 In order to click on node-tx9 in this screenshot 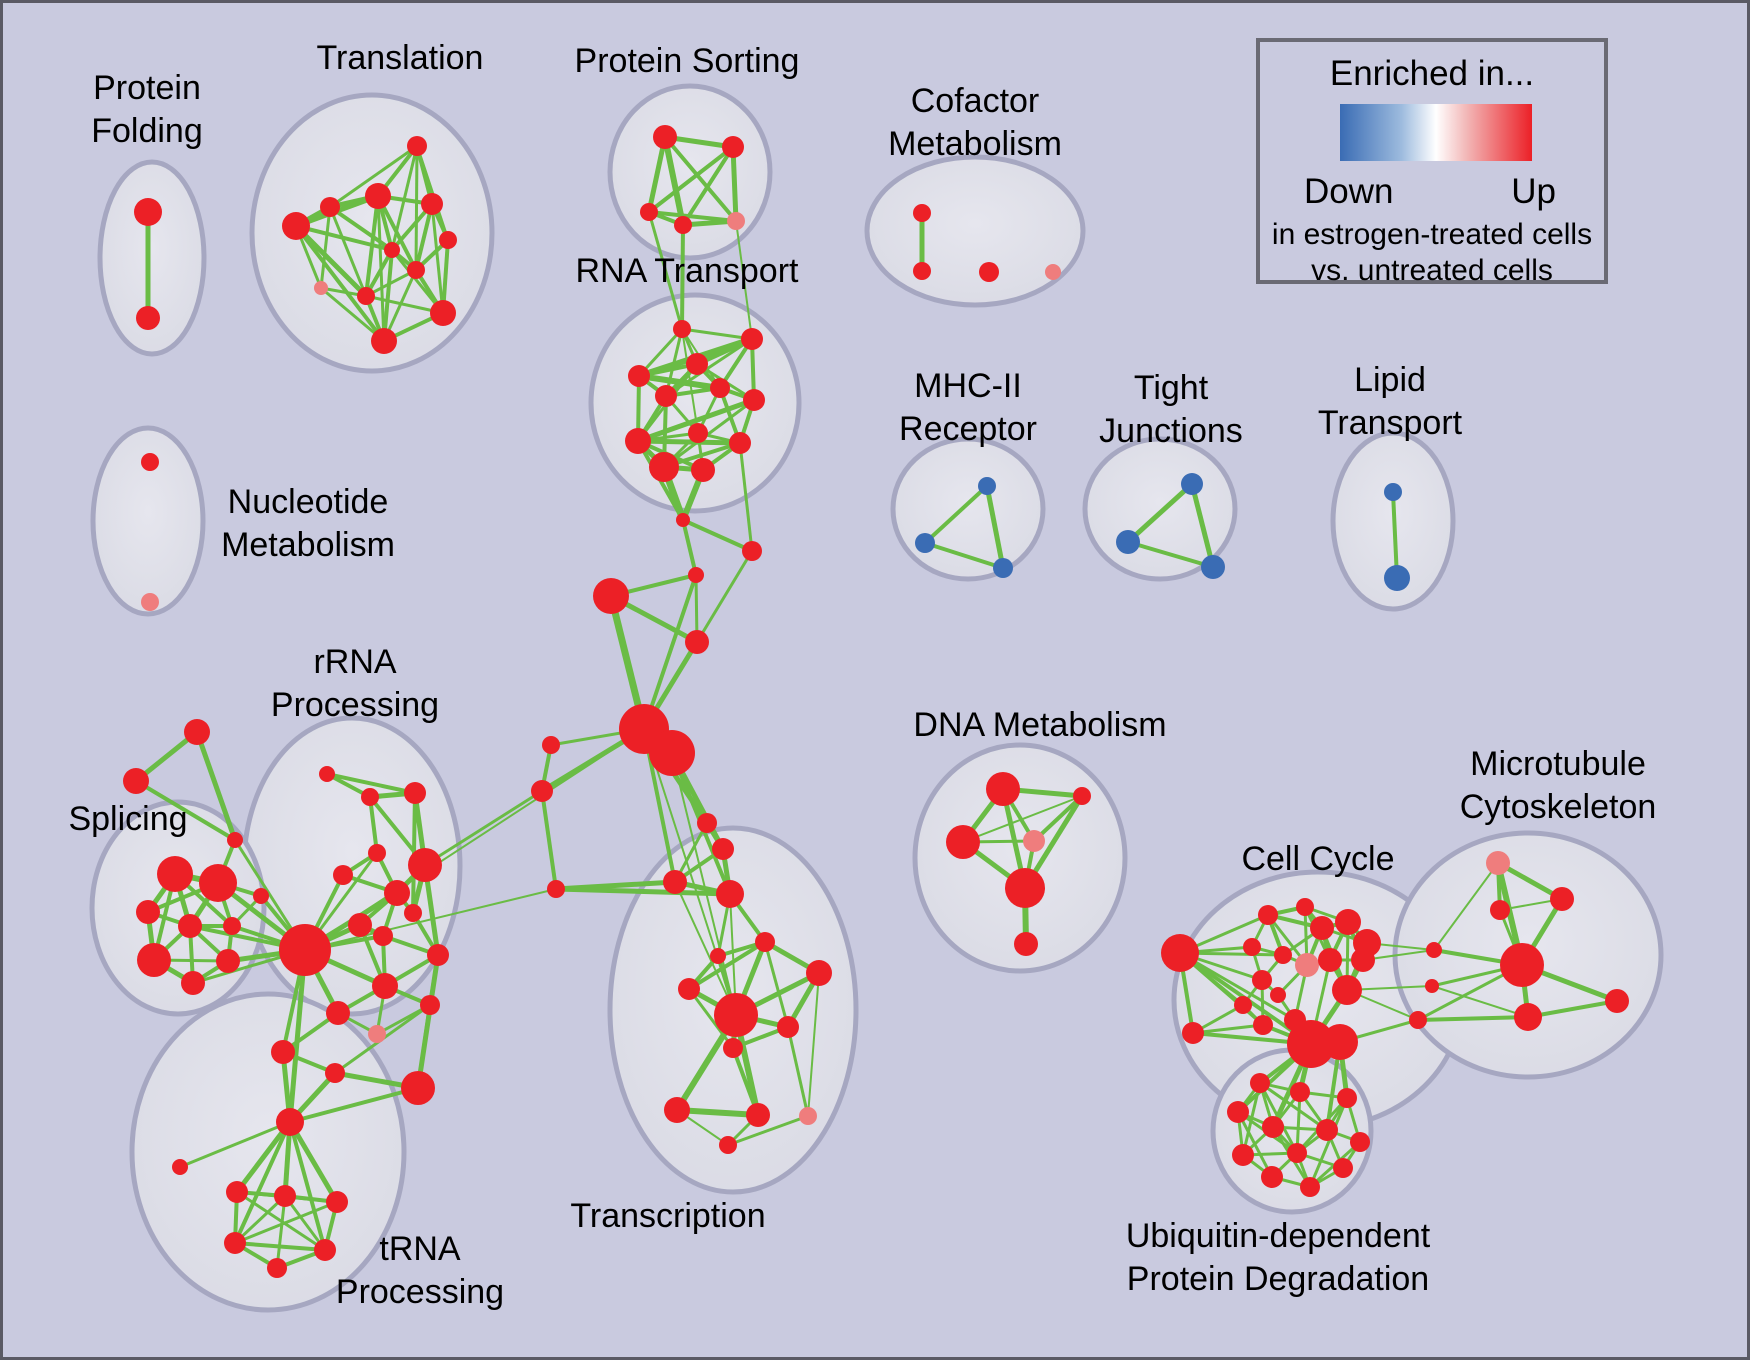, I will do `click(689, 989)`.